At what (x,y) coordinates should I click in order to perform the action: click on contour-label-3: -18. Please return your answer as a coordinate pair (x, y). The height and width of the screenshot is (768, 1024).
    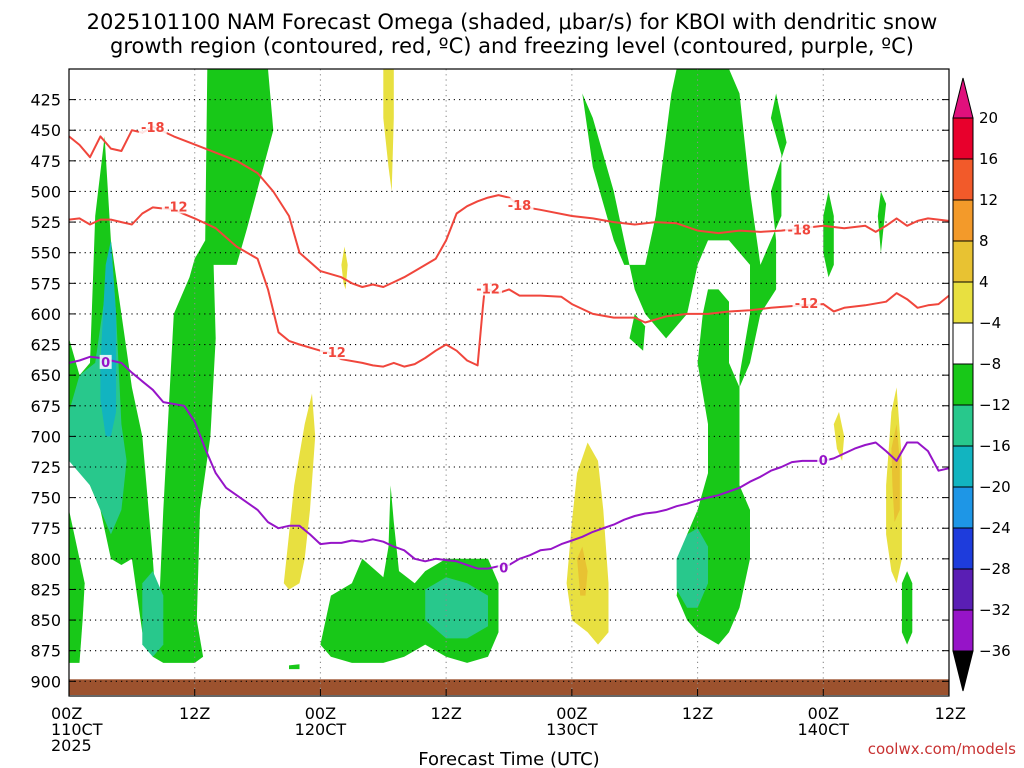
    Looking at the image, I should click on (519, 206).